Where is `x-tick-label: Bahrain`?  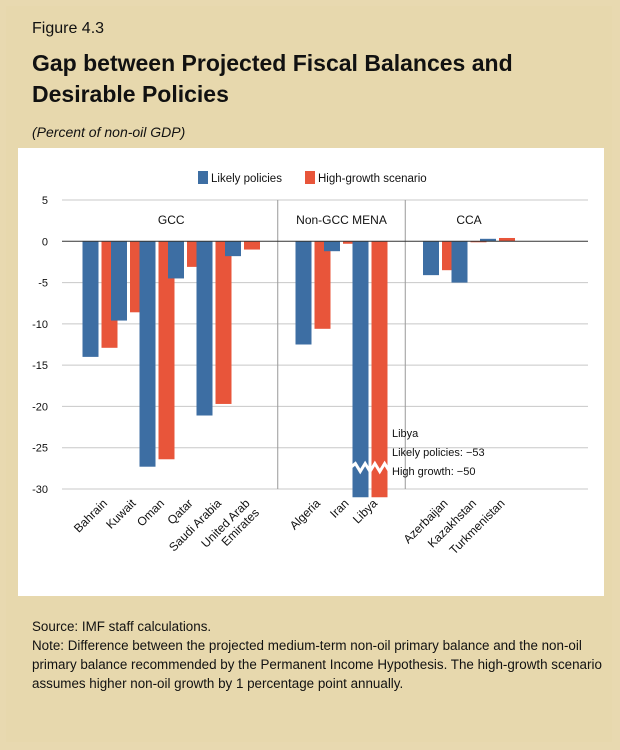 x-tick-label: Bahrain is located at coordinates (90, 515).